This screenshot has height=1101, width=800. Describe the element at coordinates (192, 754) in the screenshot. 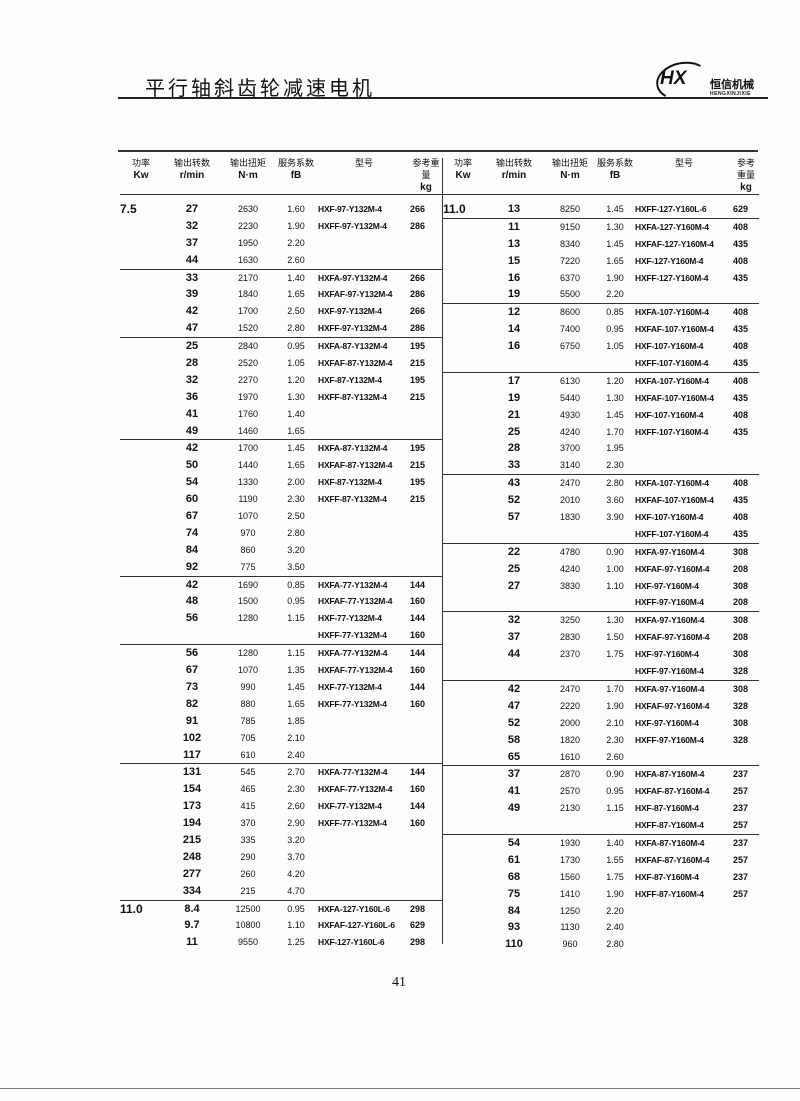

I see `cell-output-speed: 117` at that location.